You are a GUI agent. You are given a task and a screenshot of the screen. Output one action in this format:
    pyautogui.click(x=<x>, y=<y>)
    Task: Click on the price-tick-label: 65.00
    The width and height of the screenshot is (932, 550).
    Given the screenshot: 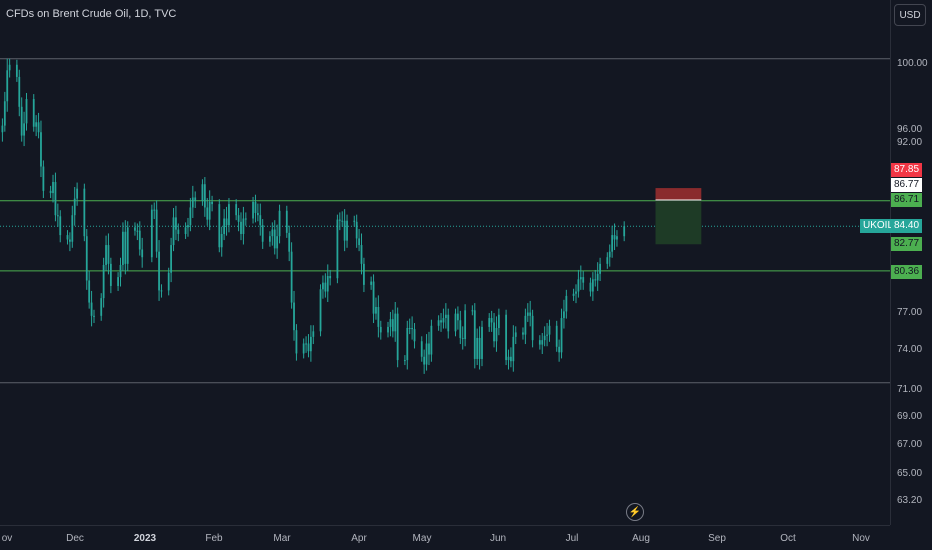 What is the action you would take?
    pyautogui.click(x=910, y=473)
    